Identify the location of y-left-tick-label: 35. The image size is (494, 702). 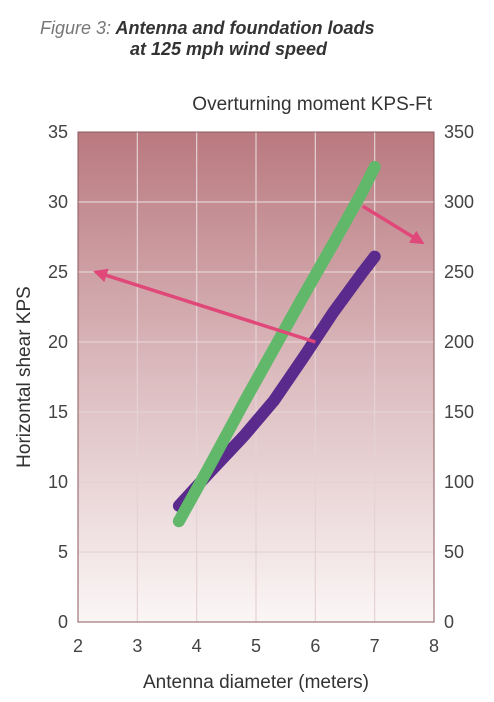
(58, 132).